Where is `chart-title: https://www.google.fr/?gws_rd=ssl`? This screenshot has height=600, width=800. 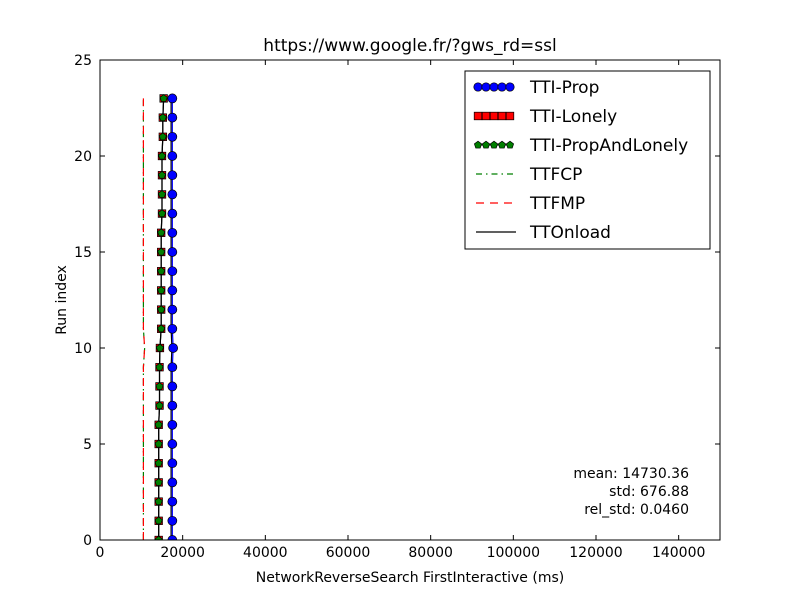
chart-title: https://www.google.fr/?gws_rd=ssl is located at coordinates (409, 46).